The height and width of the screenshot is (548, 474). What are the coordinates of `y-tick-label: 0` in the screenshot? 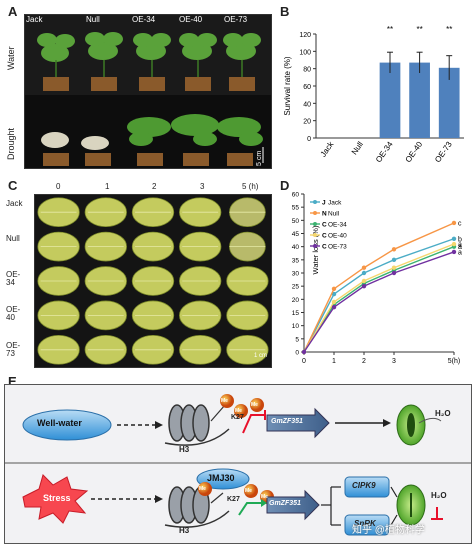 It's located at (309, 139).